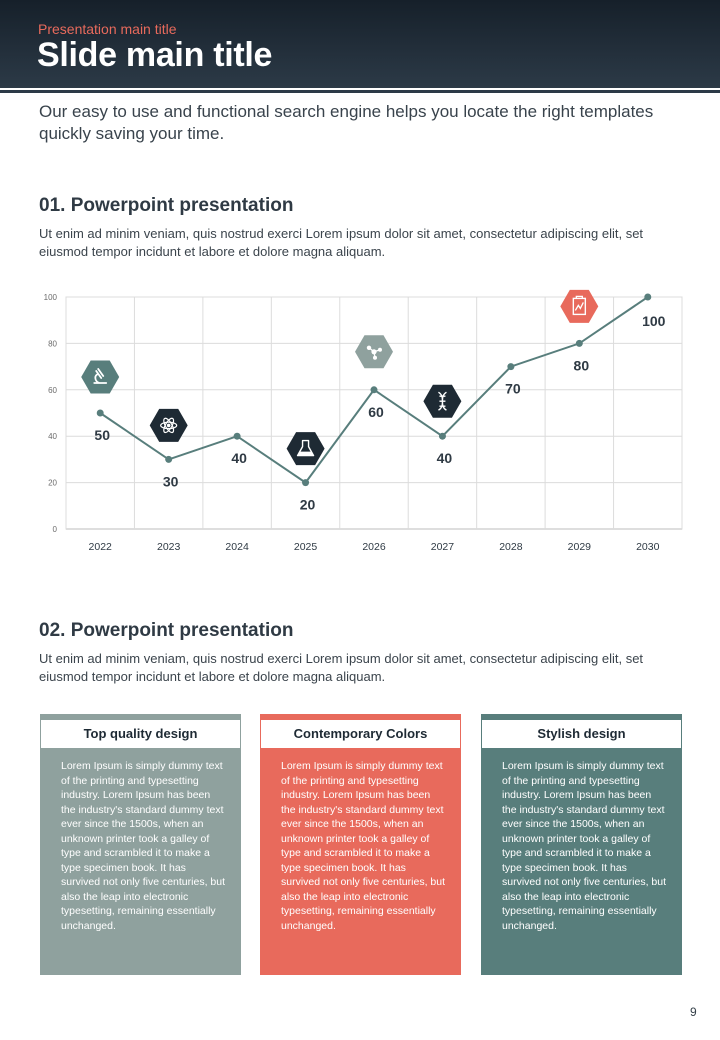 The width and height of the screenshot is (720, 1040). I want to click on x-tick-label: 2030, so click(648, 547).